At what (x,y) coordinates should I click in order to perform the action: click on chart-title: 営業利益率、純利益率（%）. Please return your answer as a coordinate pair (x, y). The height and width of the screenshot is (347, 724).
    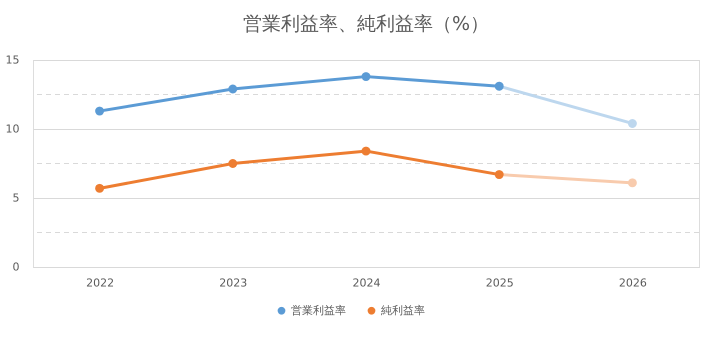
    Looking at the image, I should click on (366, 24).